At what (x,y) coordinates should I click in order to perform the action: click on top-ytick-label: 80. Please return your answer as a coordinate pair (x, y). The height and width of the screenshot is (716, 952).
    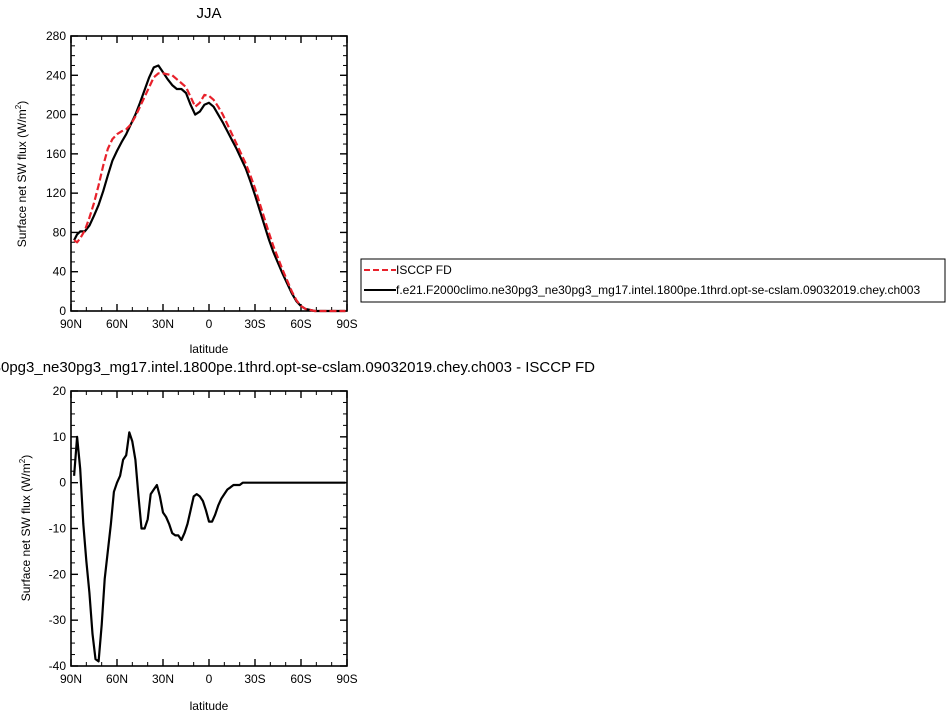
    Looking at the image, I should click on (60, 232).